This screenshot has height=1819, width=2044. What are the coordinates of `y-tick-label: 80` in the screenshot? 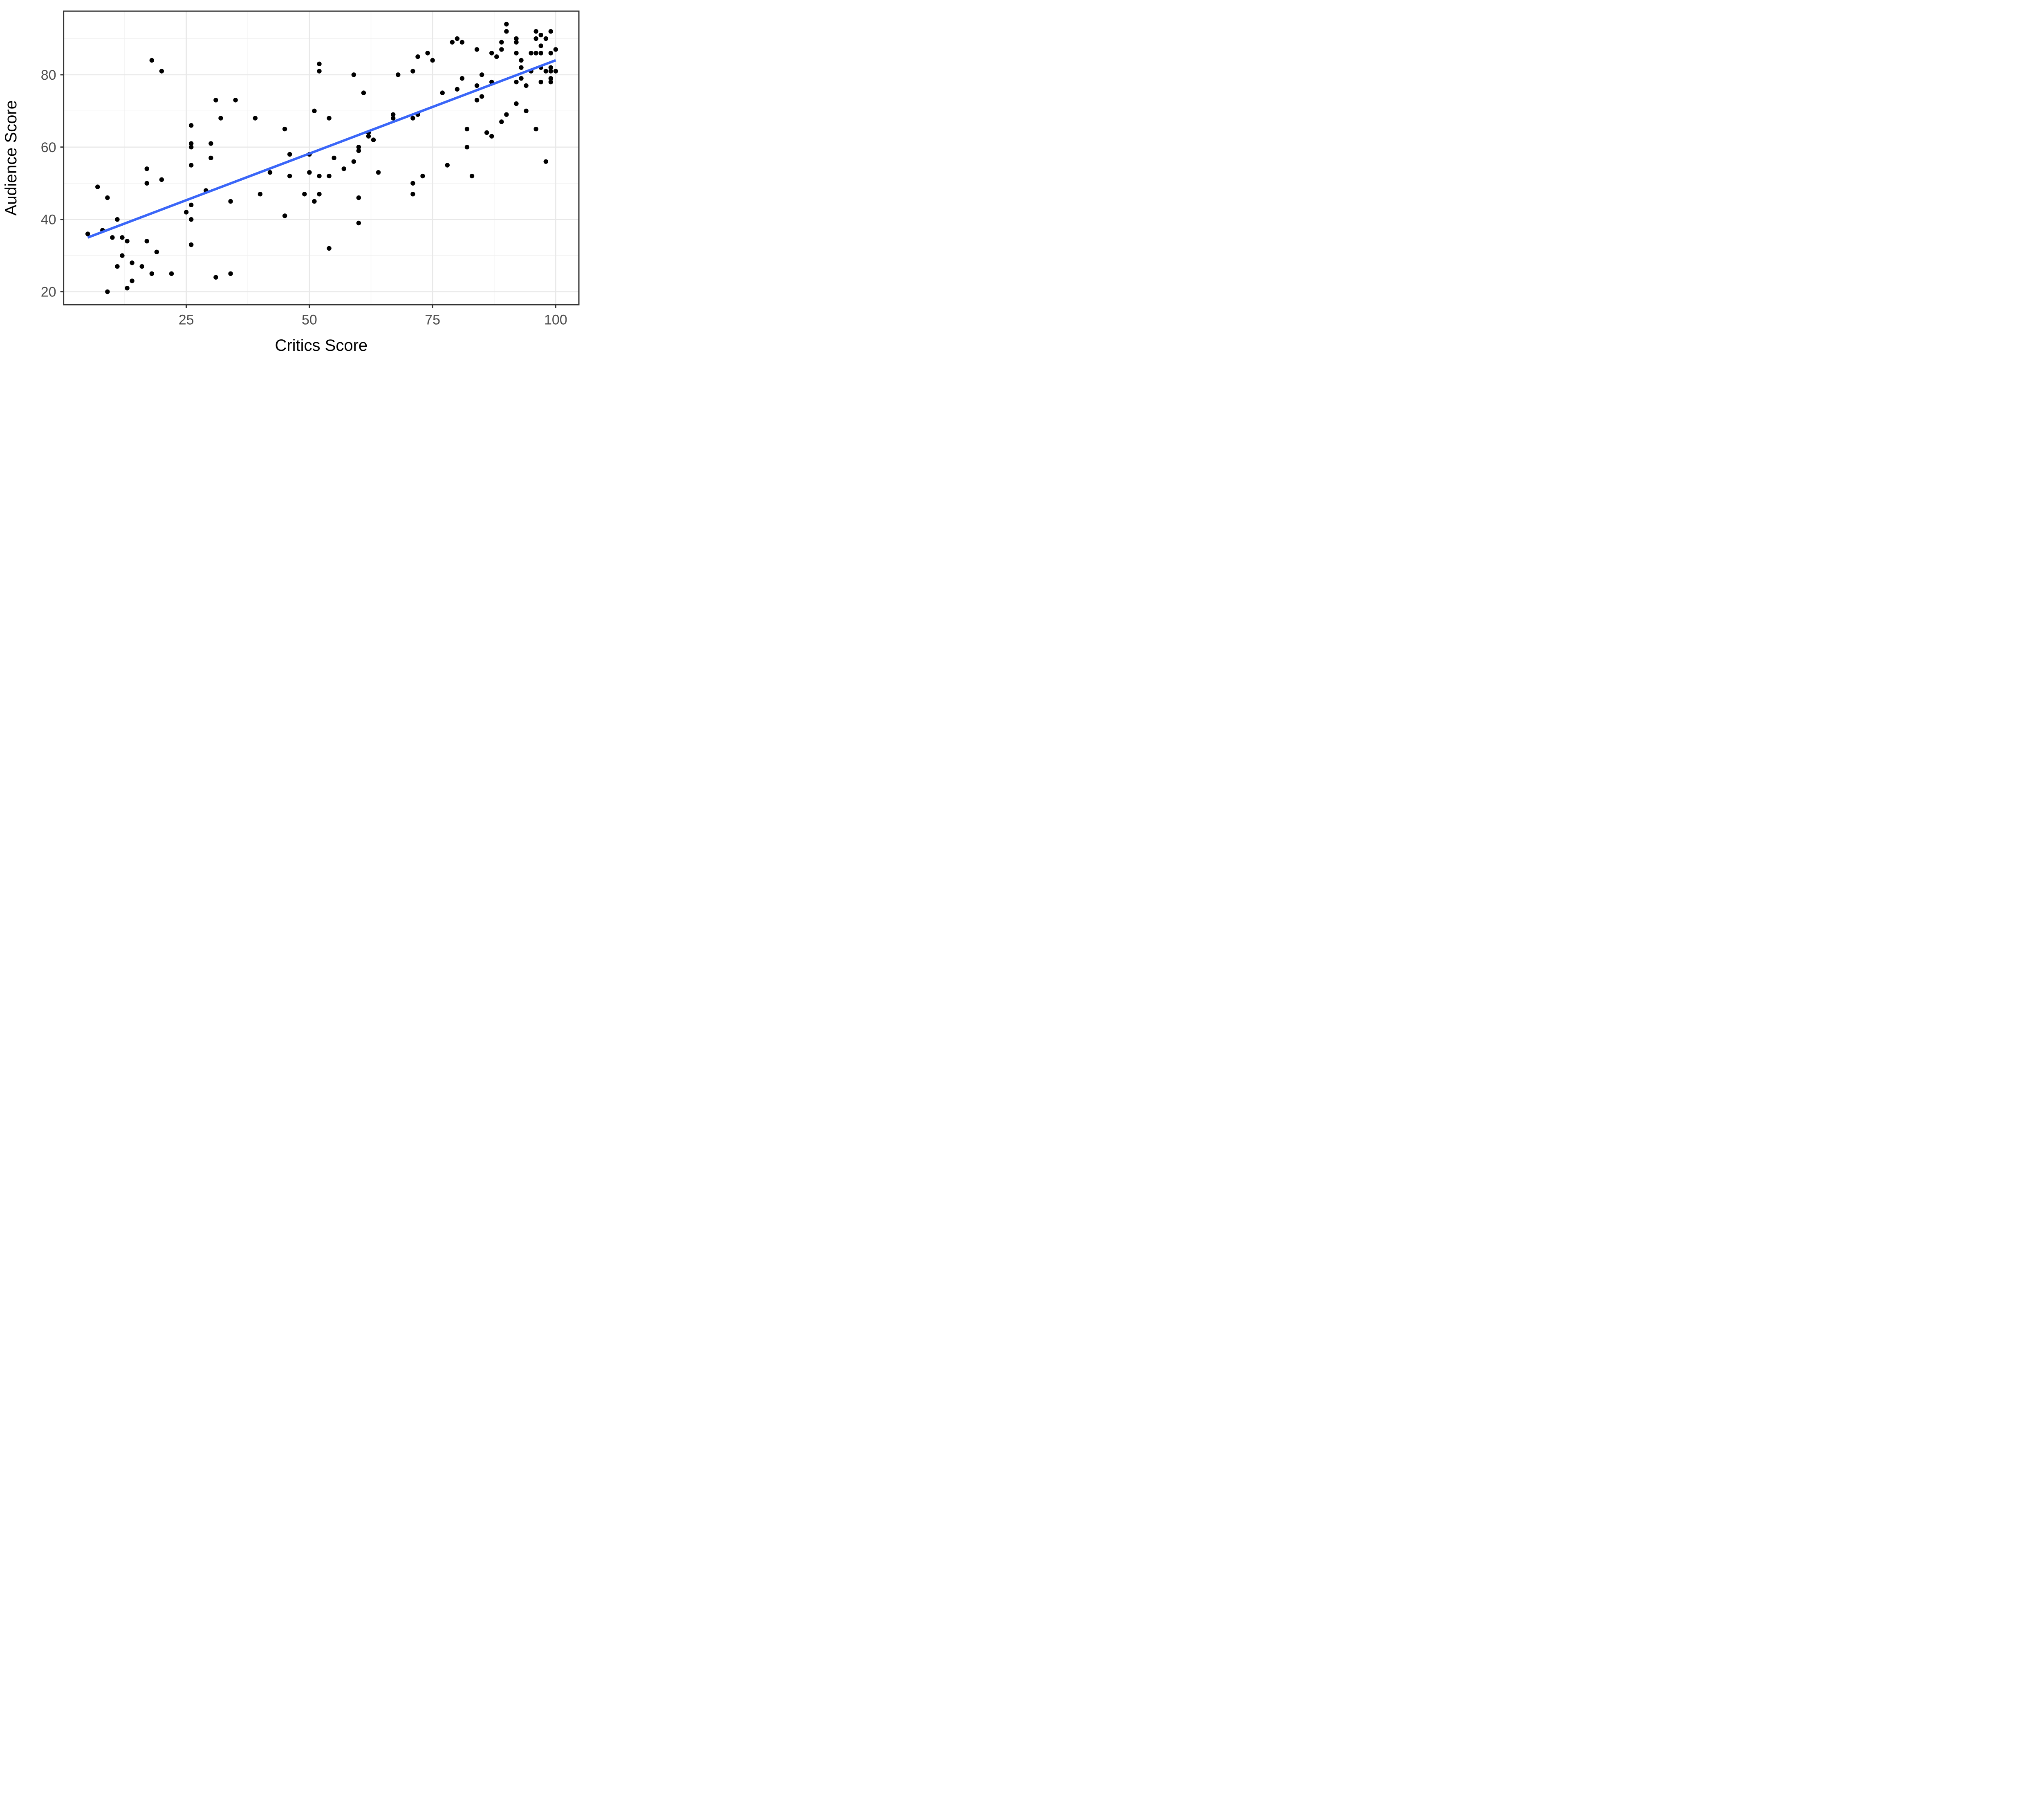 It's located at (49, 75).